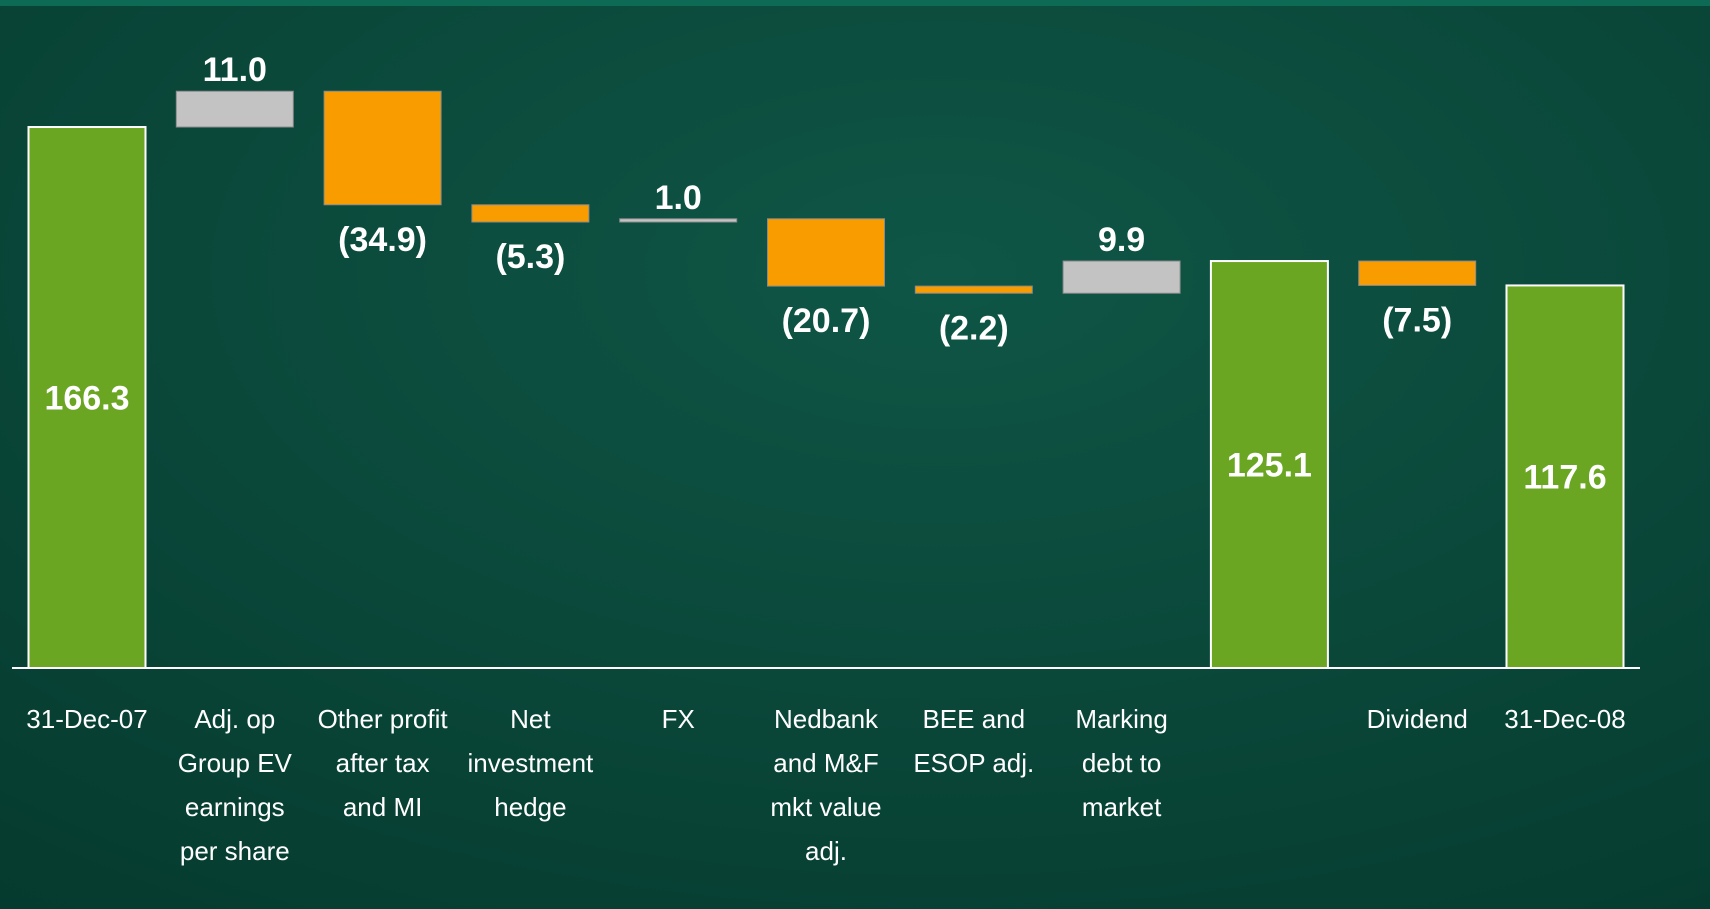  Describe the element at coordinates (855, 3) in the screenshot. I see `top-strip` at that location.